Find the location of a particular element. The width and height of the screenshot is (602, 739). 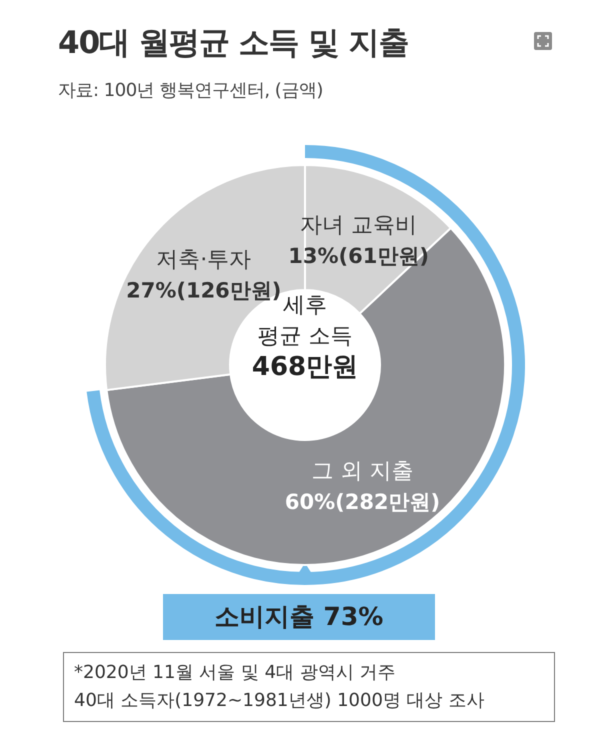

data-label: 60%(282만원) is located at coordinates (362, 502).